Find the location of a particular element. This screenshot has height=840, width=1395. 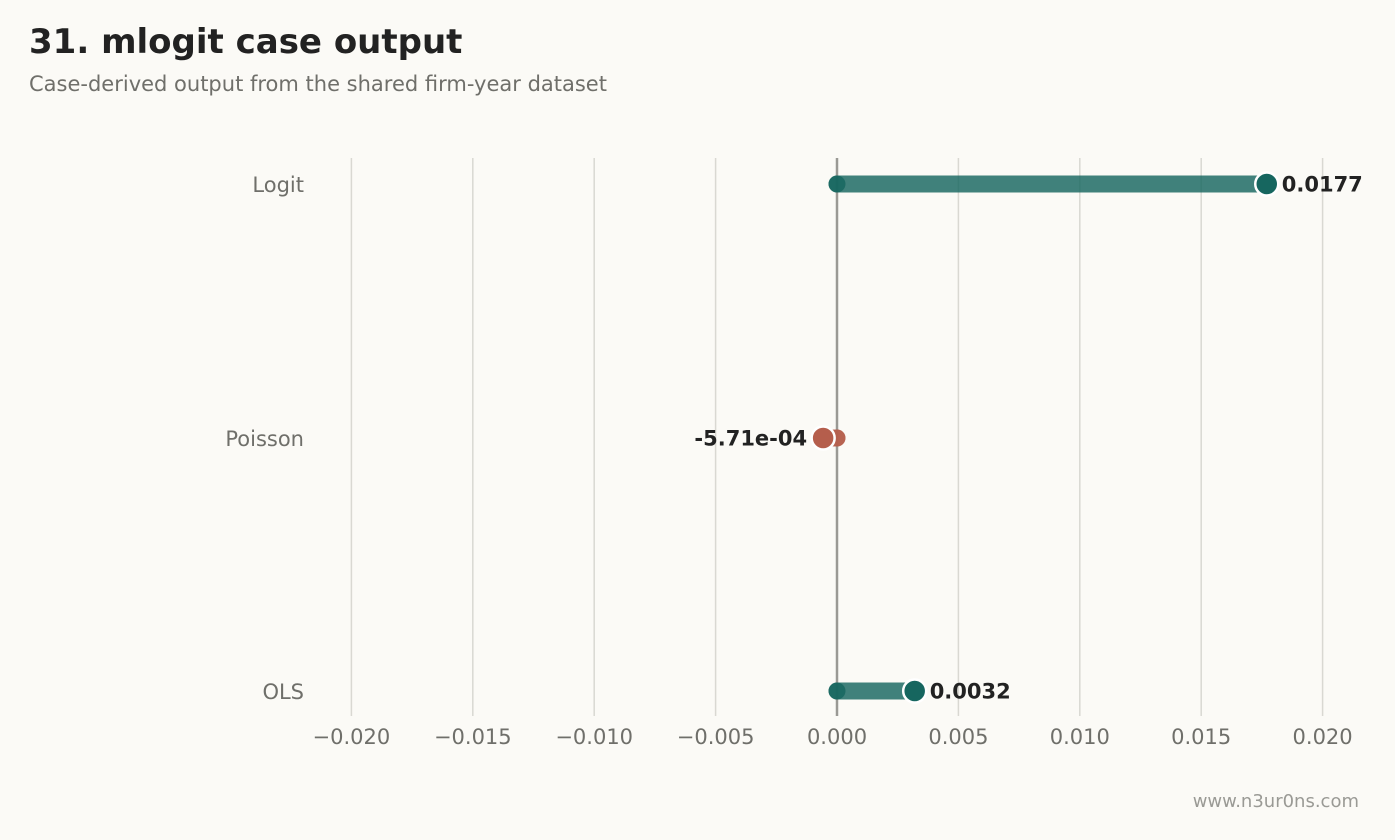

category-label: Poisson is located at coordinates (264, 439).